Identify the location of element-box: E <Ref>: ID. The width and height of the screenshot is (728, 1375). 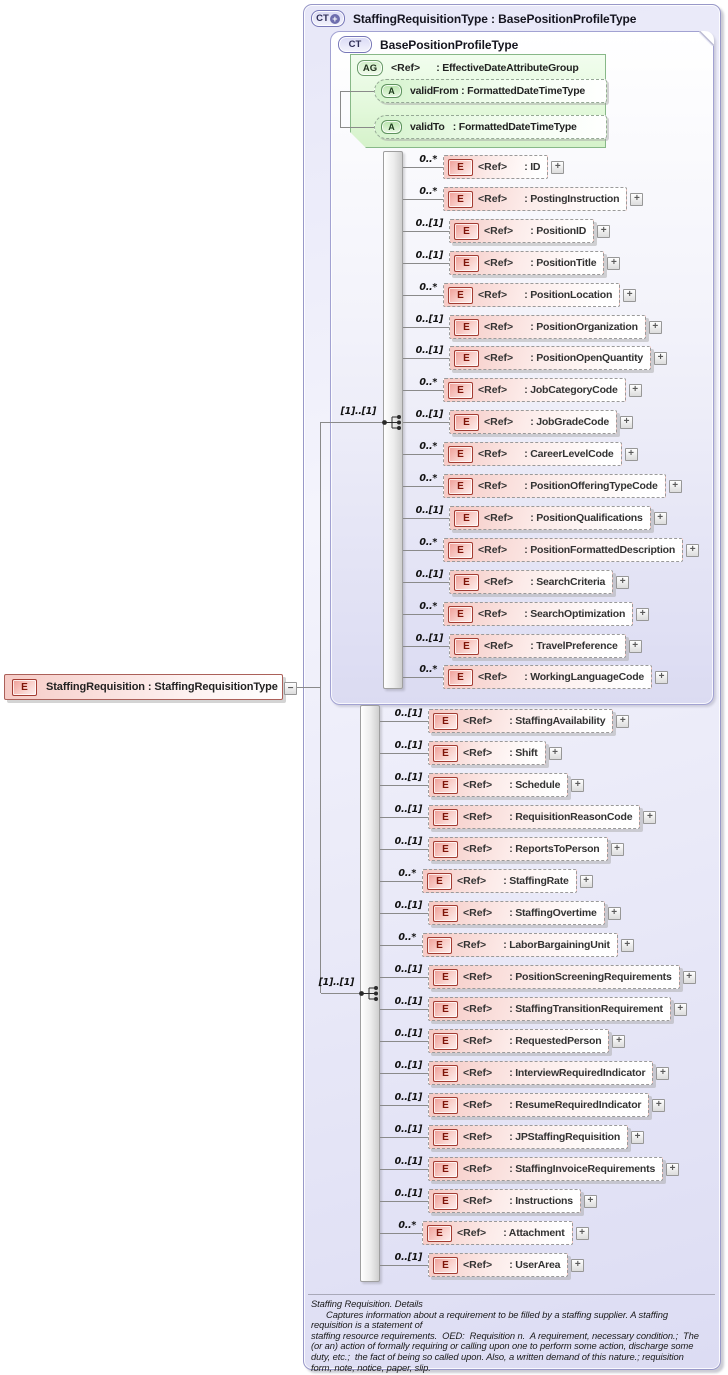
(498, 169).